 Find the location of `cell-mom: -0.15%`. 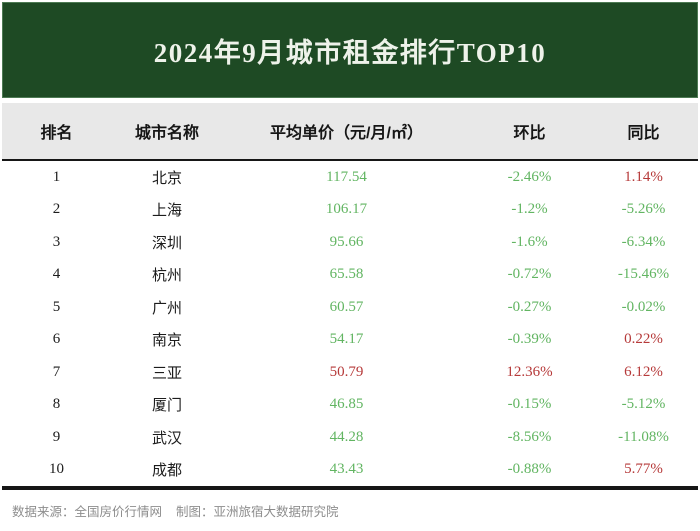

cell-mom: -0.15% is located at coordinates (529, 404).